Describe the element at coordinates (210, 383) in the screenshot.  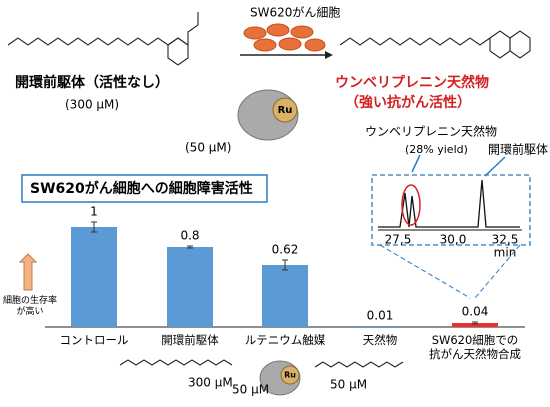
I see `conc-label: 300 μM` at that location.